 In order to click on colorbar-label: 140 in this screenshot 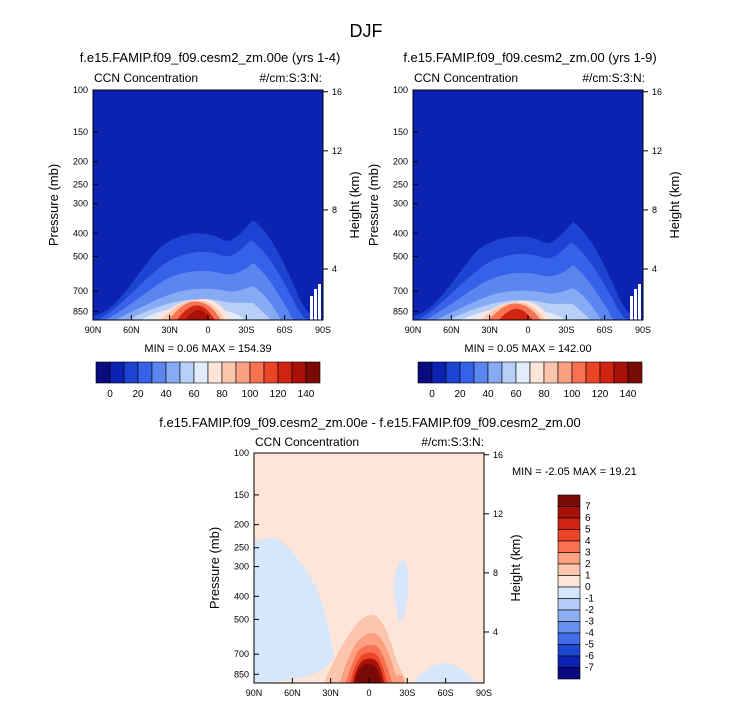, I will do `click(628, 394)`.